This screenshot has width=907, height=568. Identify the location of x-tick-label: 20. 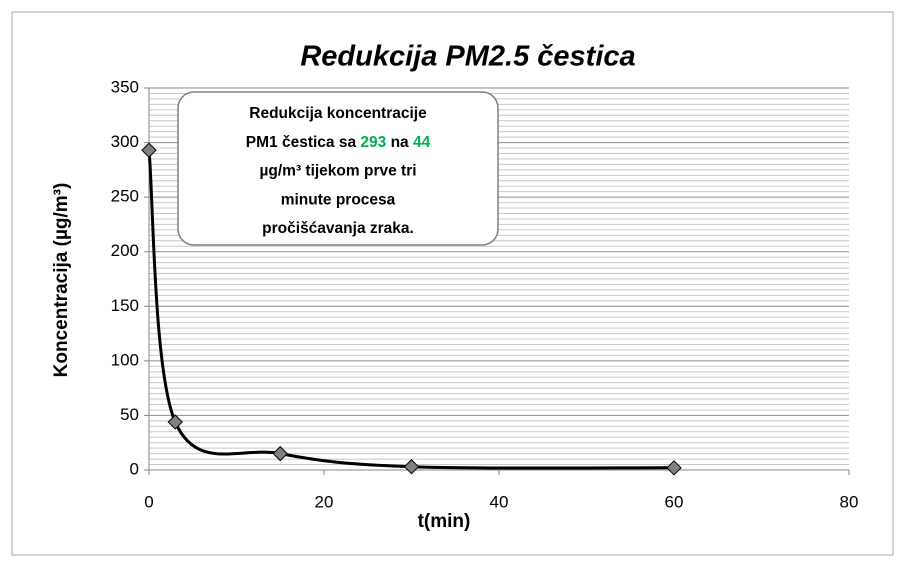
(324, 501).